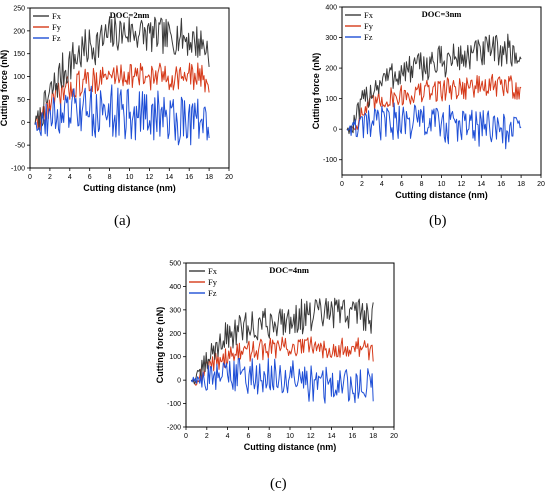 The image size is (550, 499). Describe the element at coordinates (442, 14) in the screenshot. I see `chart-title: DOC=3nm` at that location.